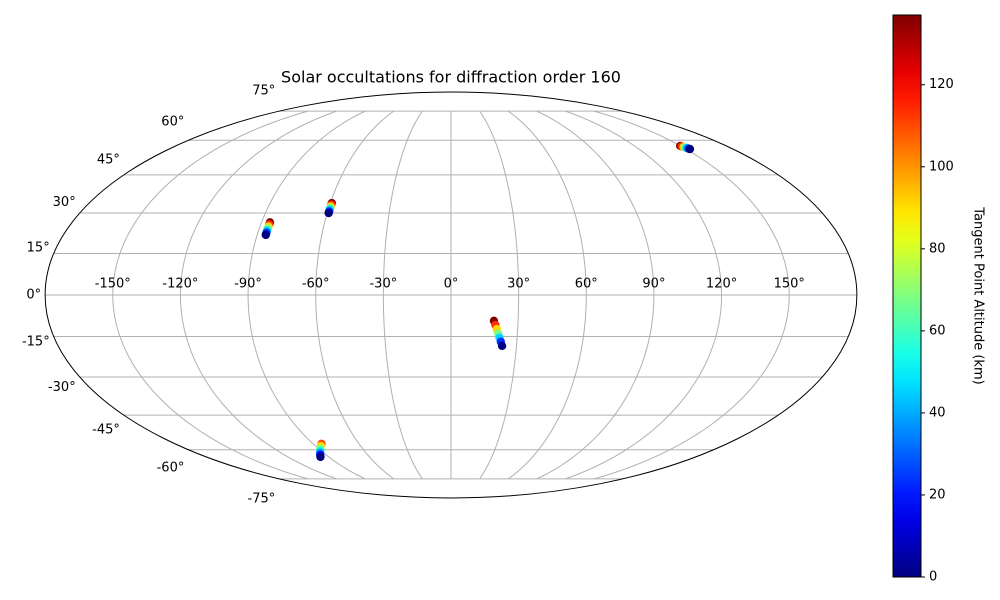  What do you see at coordinates (108, 160) in the screenshot?
I see `y-tick-label: 45°` at bounding box center [108, 160].